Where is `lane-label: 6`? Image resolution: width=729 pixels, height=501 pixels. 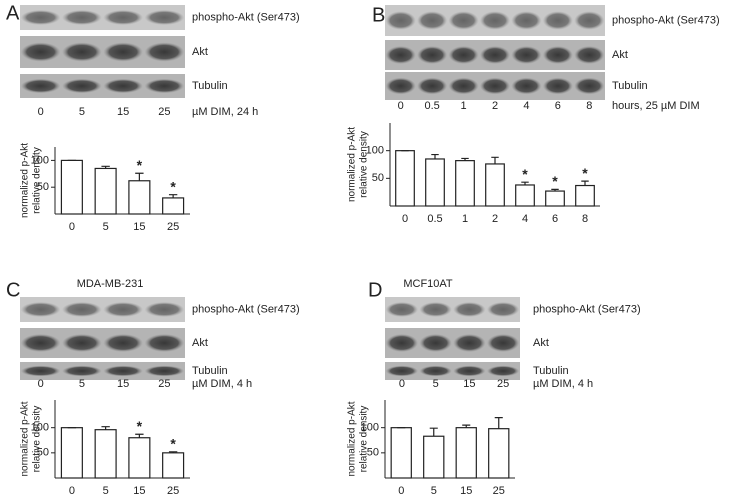 lane-label: 6 is located at coordinates (558, 106).